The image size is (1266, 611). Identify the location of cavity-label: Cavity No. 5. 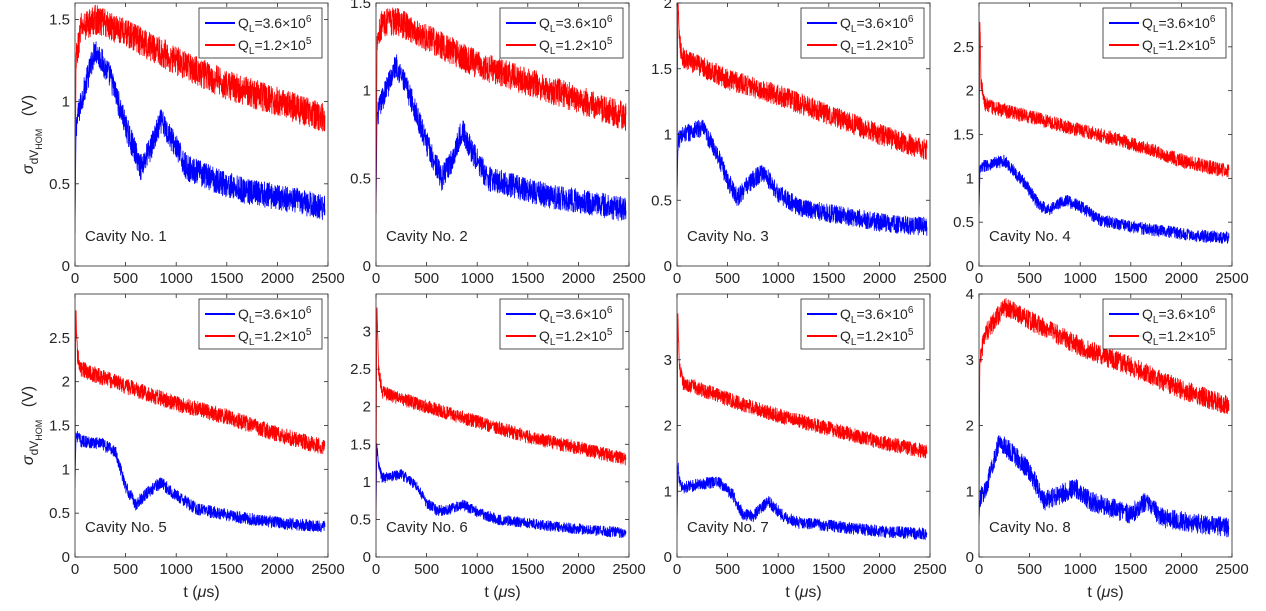
(126, 527).